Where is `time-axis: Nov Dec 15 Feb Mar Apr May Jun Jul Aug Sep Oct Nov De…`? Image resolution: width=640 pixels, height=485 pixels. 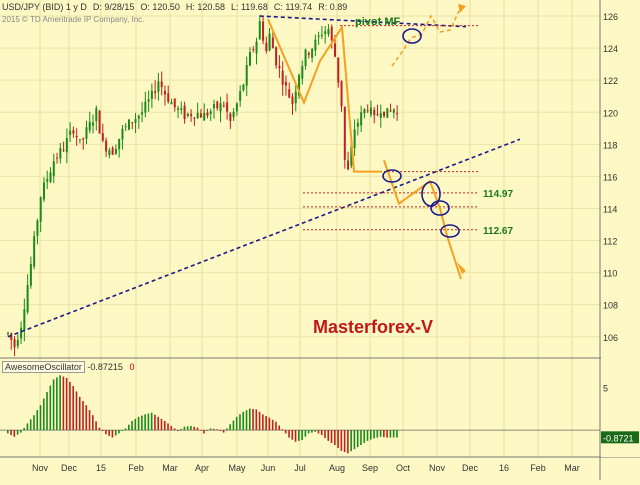
time-axis: Nov Dec 15 Feb Mar Apr May Jun Jul Aug Sep Oct Nov De… is located at coordinates (306, 468).